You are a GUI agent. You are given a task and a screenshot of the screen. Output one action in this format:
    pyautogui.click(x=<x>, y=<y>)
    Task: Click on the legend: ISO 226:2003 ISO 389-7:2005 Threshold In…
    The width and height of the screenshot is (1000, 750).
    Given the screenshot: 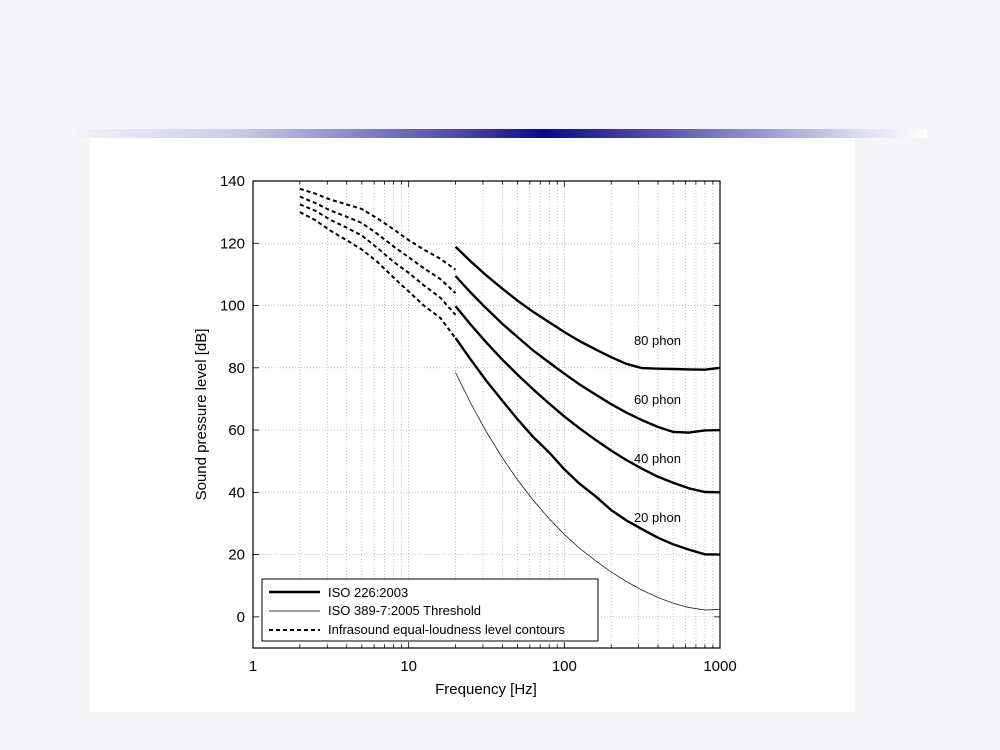 What is the action you would take?
    pyautogui.click(x=430, y=610)
    